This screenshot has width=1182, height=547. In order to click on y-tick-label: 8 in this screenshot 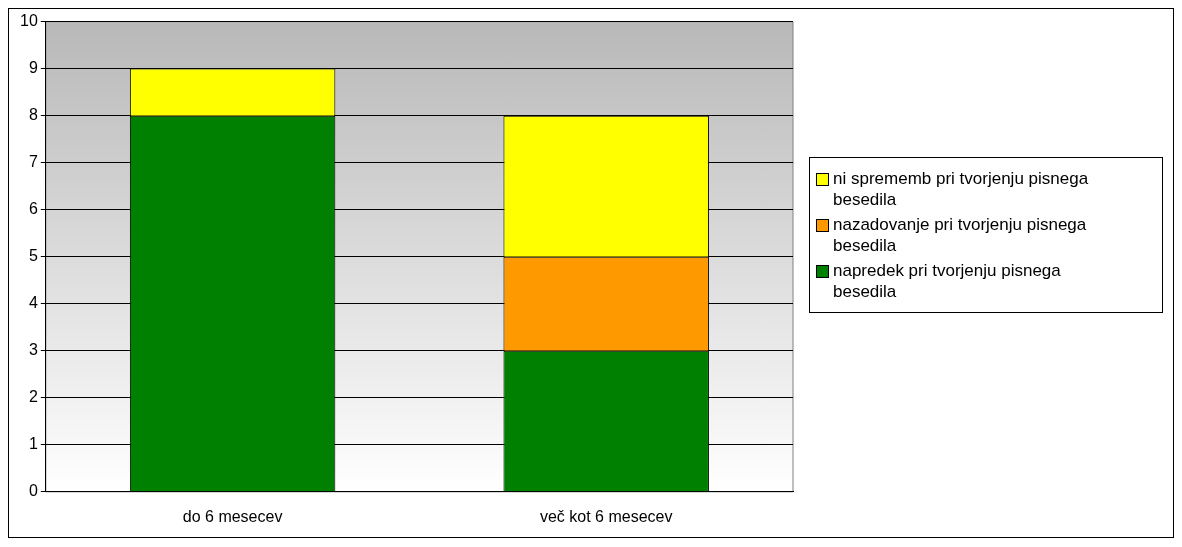, I will do `click(33, 115)`.